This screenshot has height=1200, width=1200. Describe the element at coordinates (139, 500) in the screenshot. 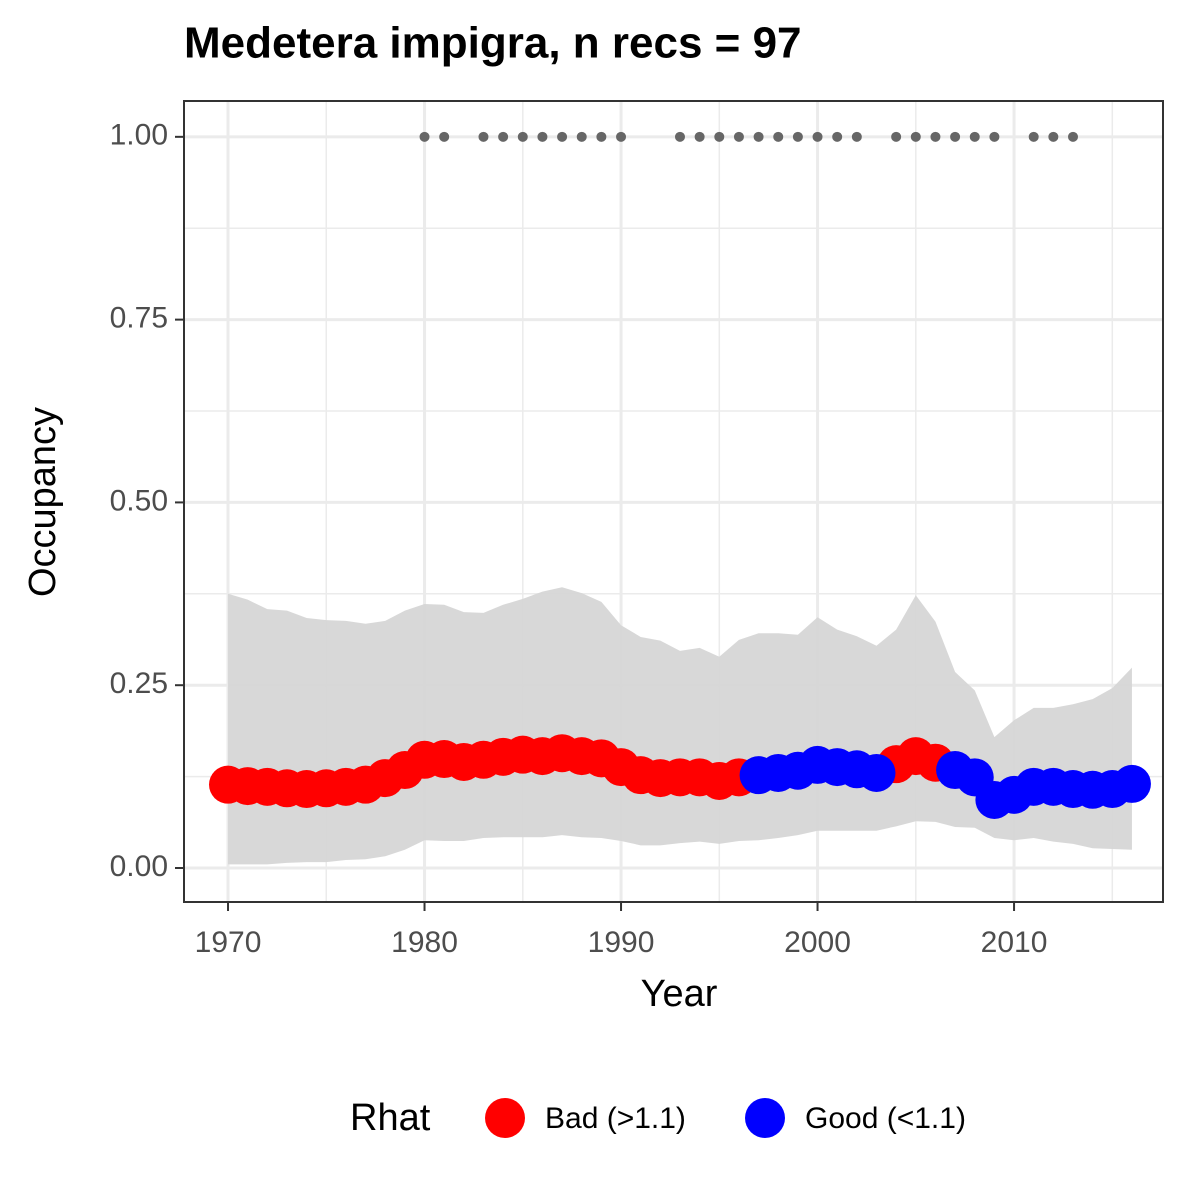

I see `y-tick-label: 0.50` at that location.